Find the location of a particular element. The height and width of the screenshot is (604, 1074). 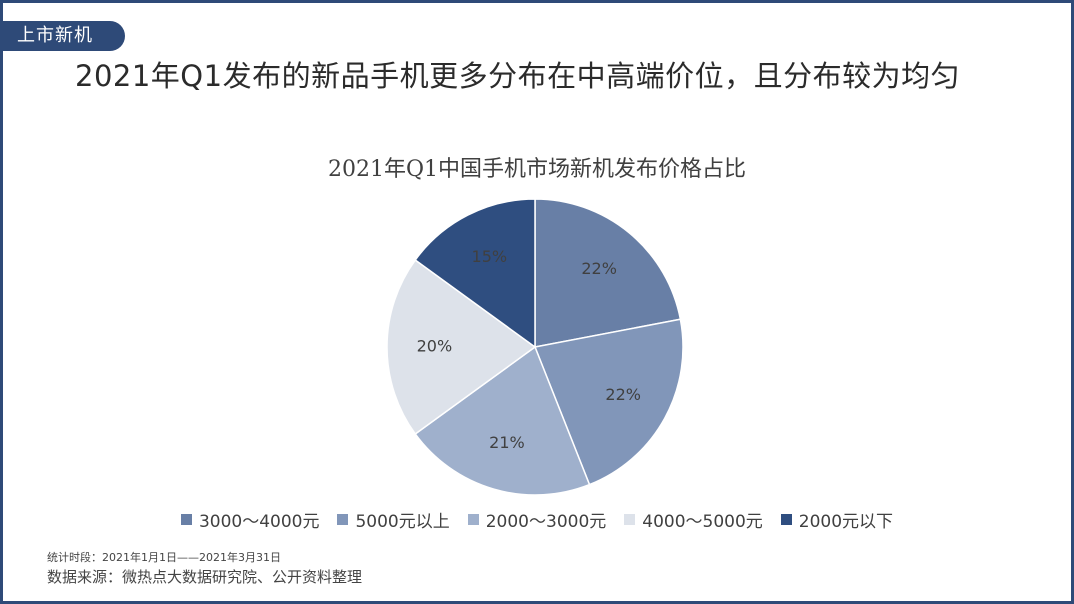

legend-label: 5000元以上 is located at coordinates (402, 522).